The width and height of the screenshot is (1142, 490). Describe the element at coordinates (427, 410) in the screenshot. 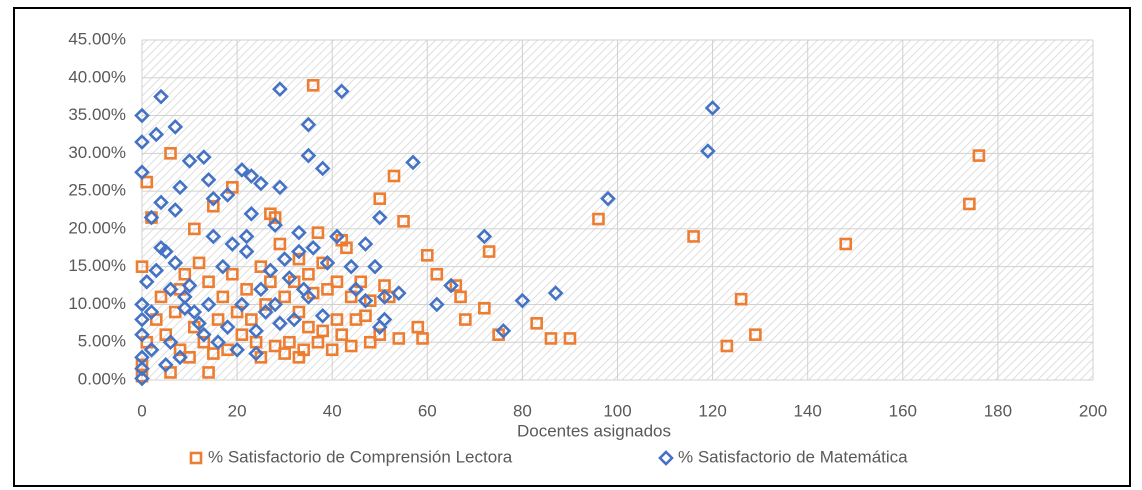

I see `x-tick-label: 60` at that location.